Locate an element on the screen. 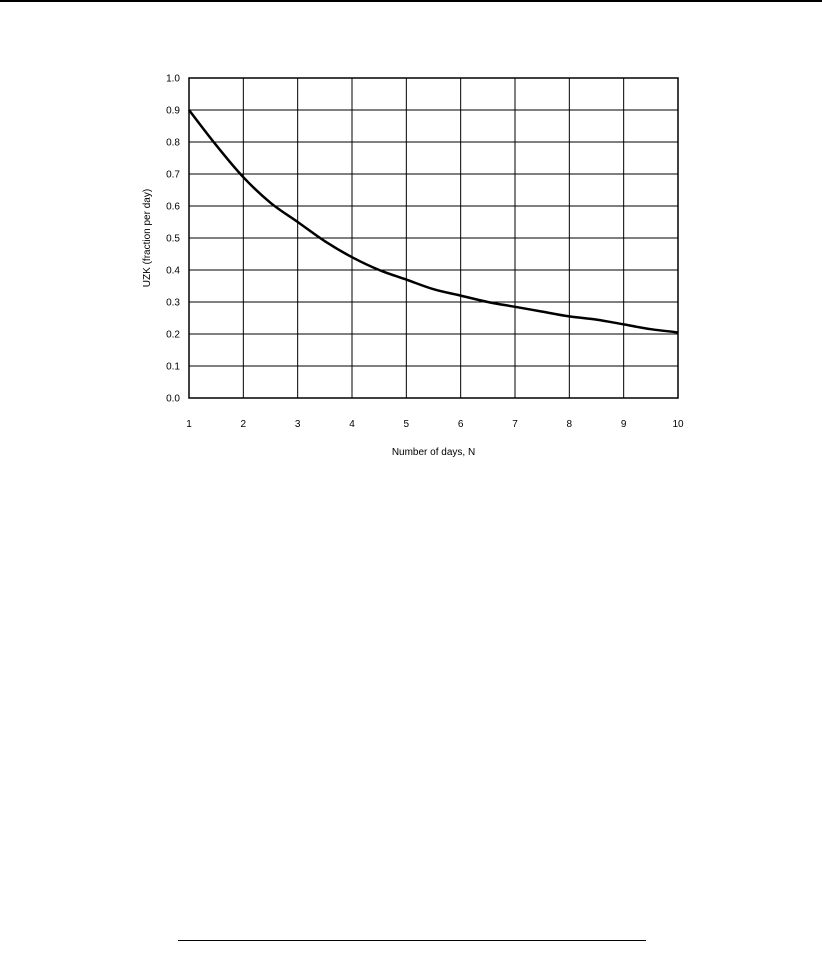 This screenshot has height=973, width=822. y-tick-label: 0.5 is located at coordinates (173, 239).